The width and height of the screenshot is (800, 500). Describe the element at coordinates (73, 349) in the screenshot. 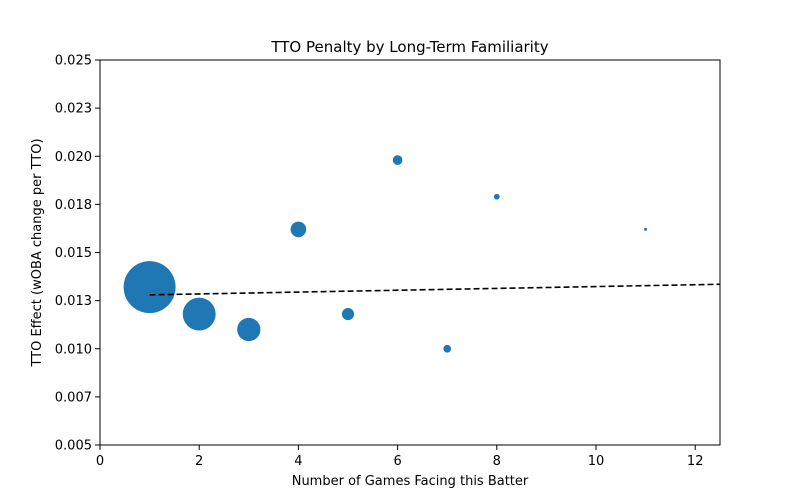

I see `y-tick-label: 0.010` at that location.